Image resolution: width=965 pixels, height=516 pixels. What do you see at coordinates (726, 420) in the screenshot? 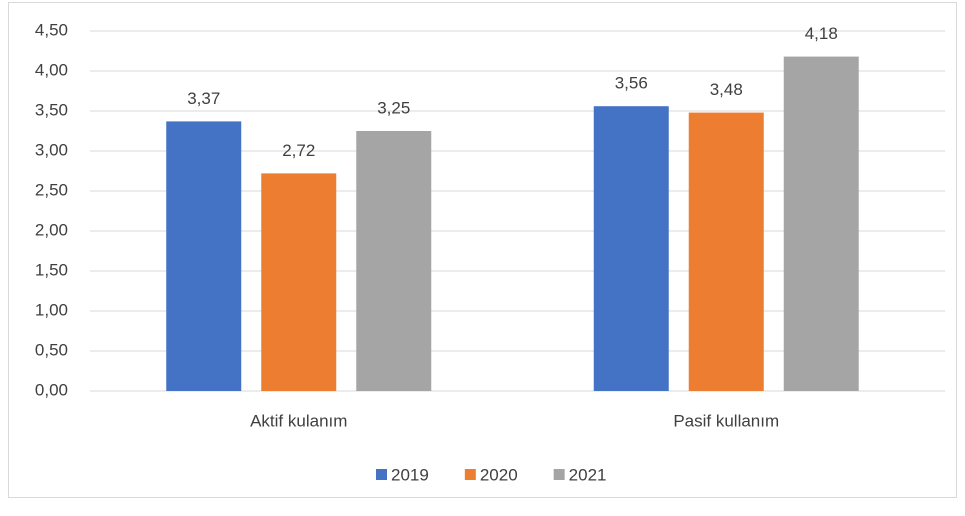
I see `x-tick-label: Pasif kullanım` at bounding box center [726, 420].